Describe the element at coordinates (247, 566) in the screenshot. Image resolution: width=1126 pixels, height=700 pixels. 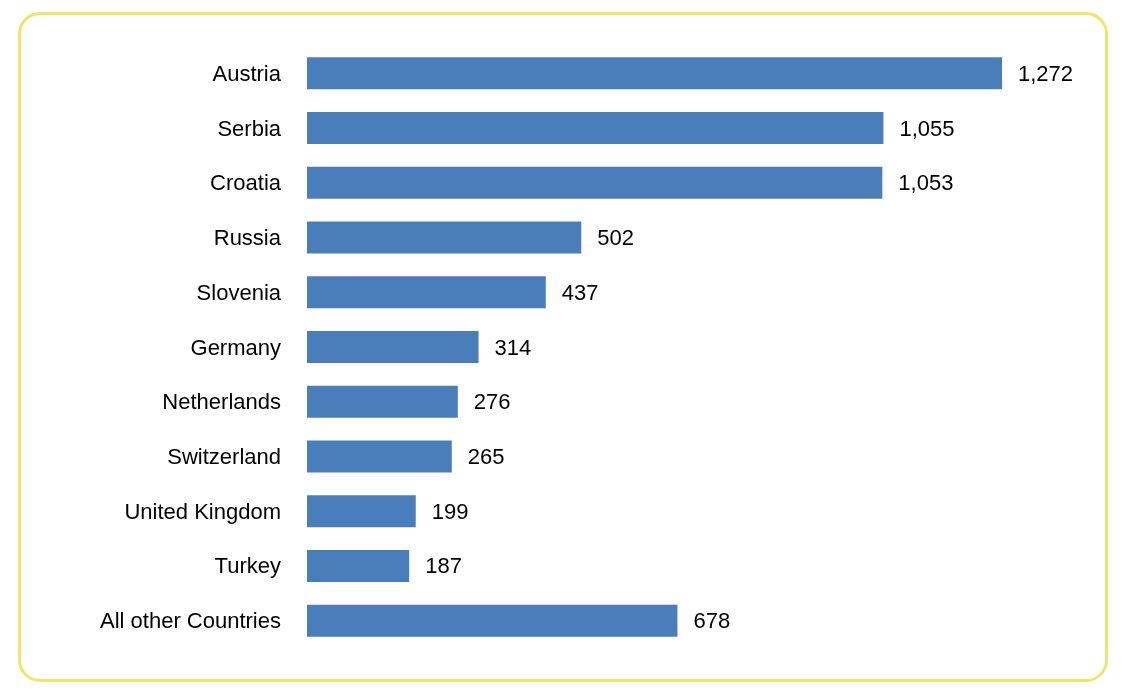
I see `y-tick-label: Turkey` at that location.